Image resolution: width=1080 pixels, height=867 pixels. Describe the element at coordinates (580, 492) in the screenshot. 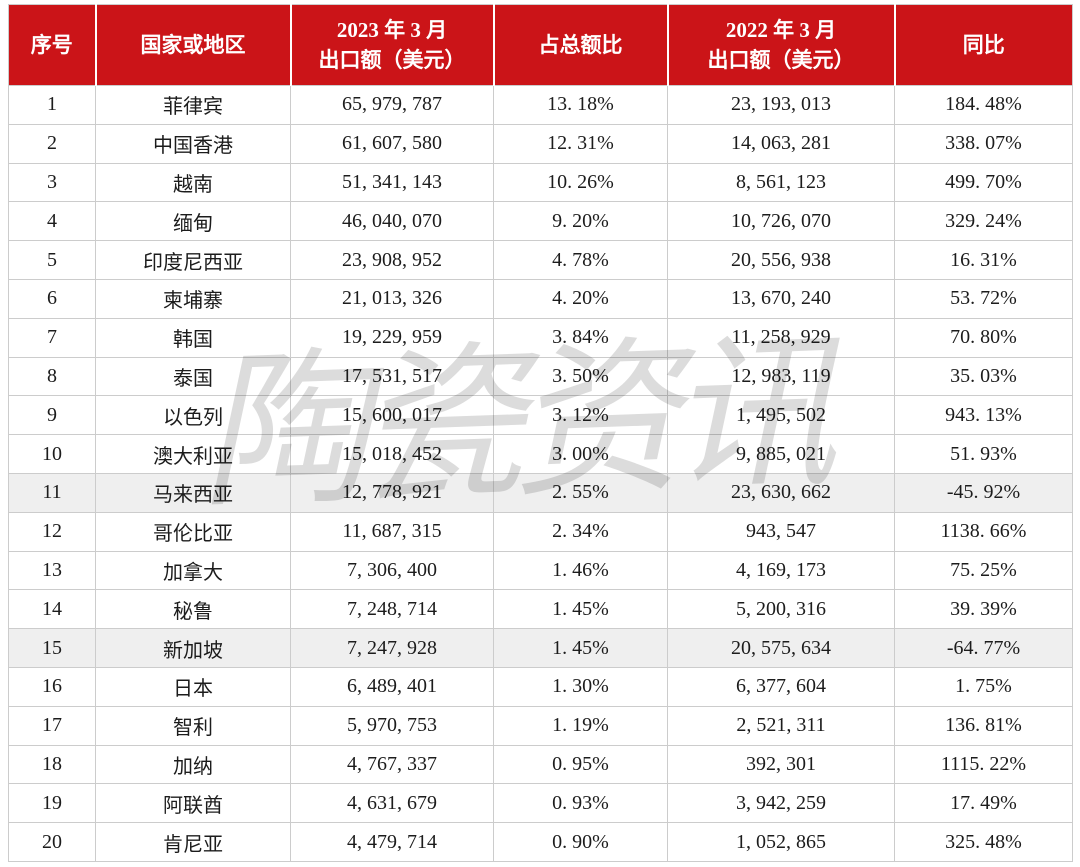

I see `cell-share: 2. 55%` at that location.